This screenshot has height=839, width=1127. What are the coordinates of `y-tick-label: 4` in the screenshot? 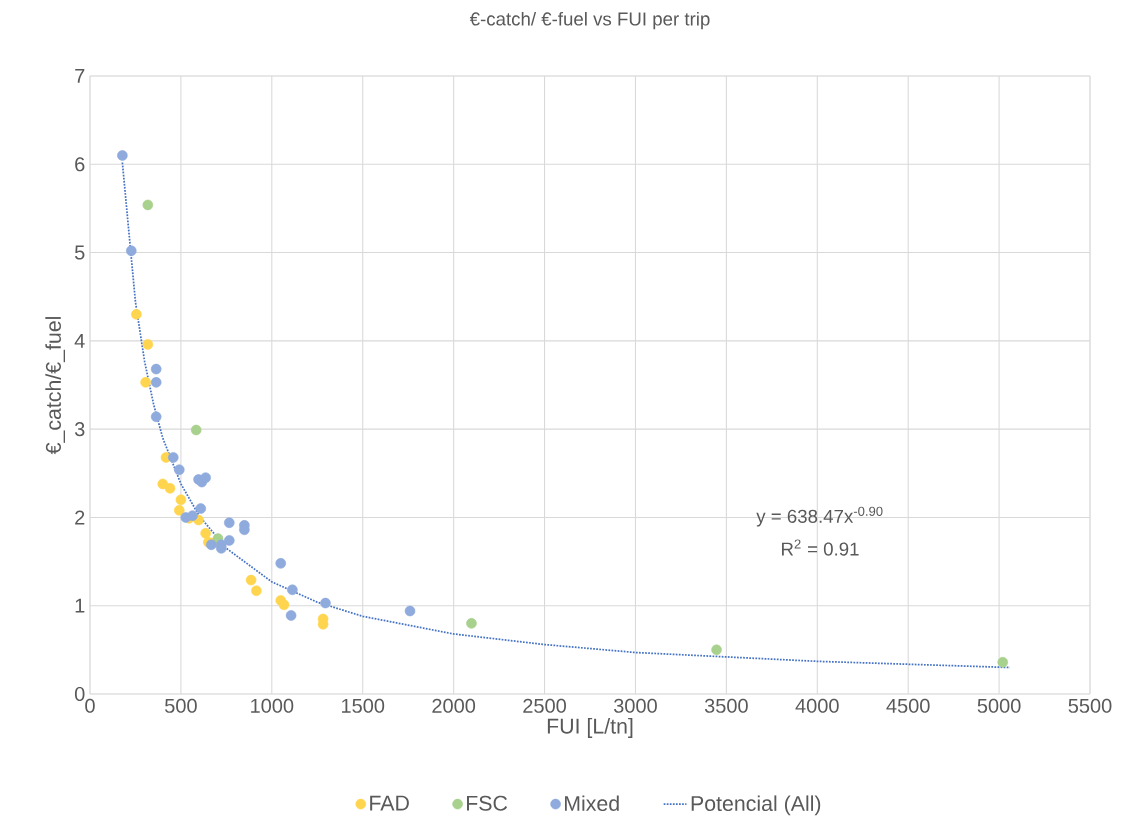 It's located at (79, 340).